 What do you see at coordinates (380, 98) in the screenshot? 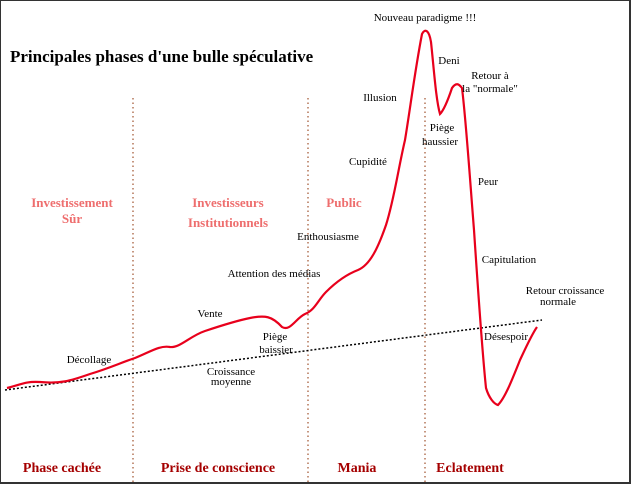
I see `annotation: Illusion` at bounding box center [380, 98].